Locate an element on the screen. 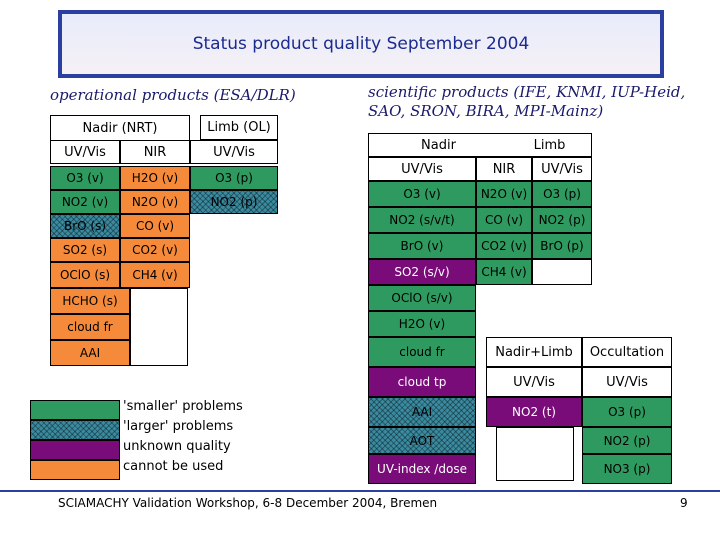 This screenshot has height=540, width=720. legend-swatch-hatched is located at coordinates (75, 430).